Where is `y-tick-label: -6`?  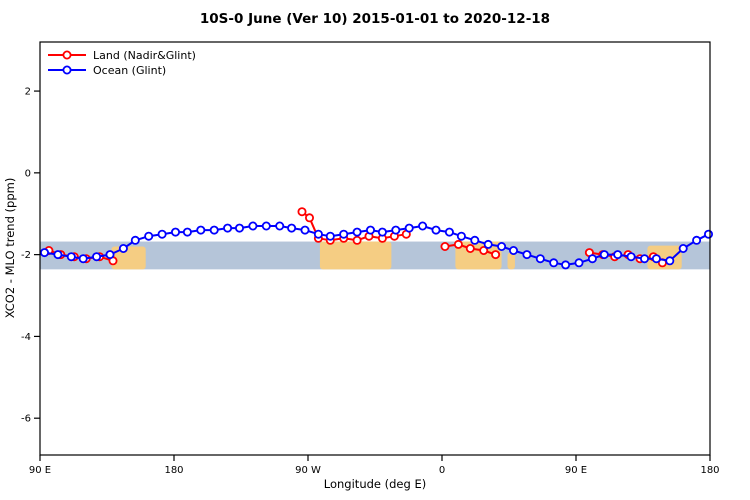
y-tick-label: -6 is located at coordinates (26, 419).